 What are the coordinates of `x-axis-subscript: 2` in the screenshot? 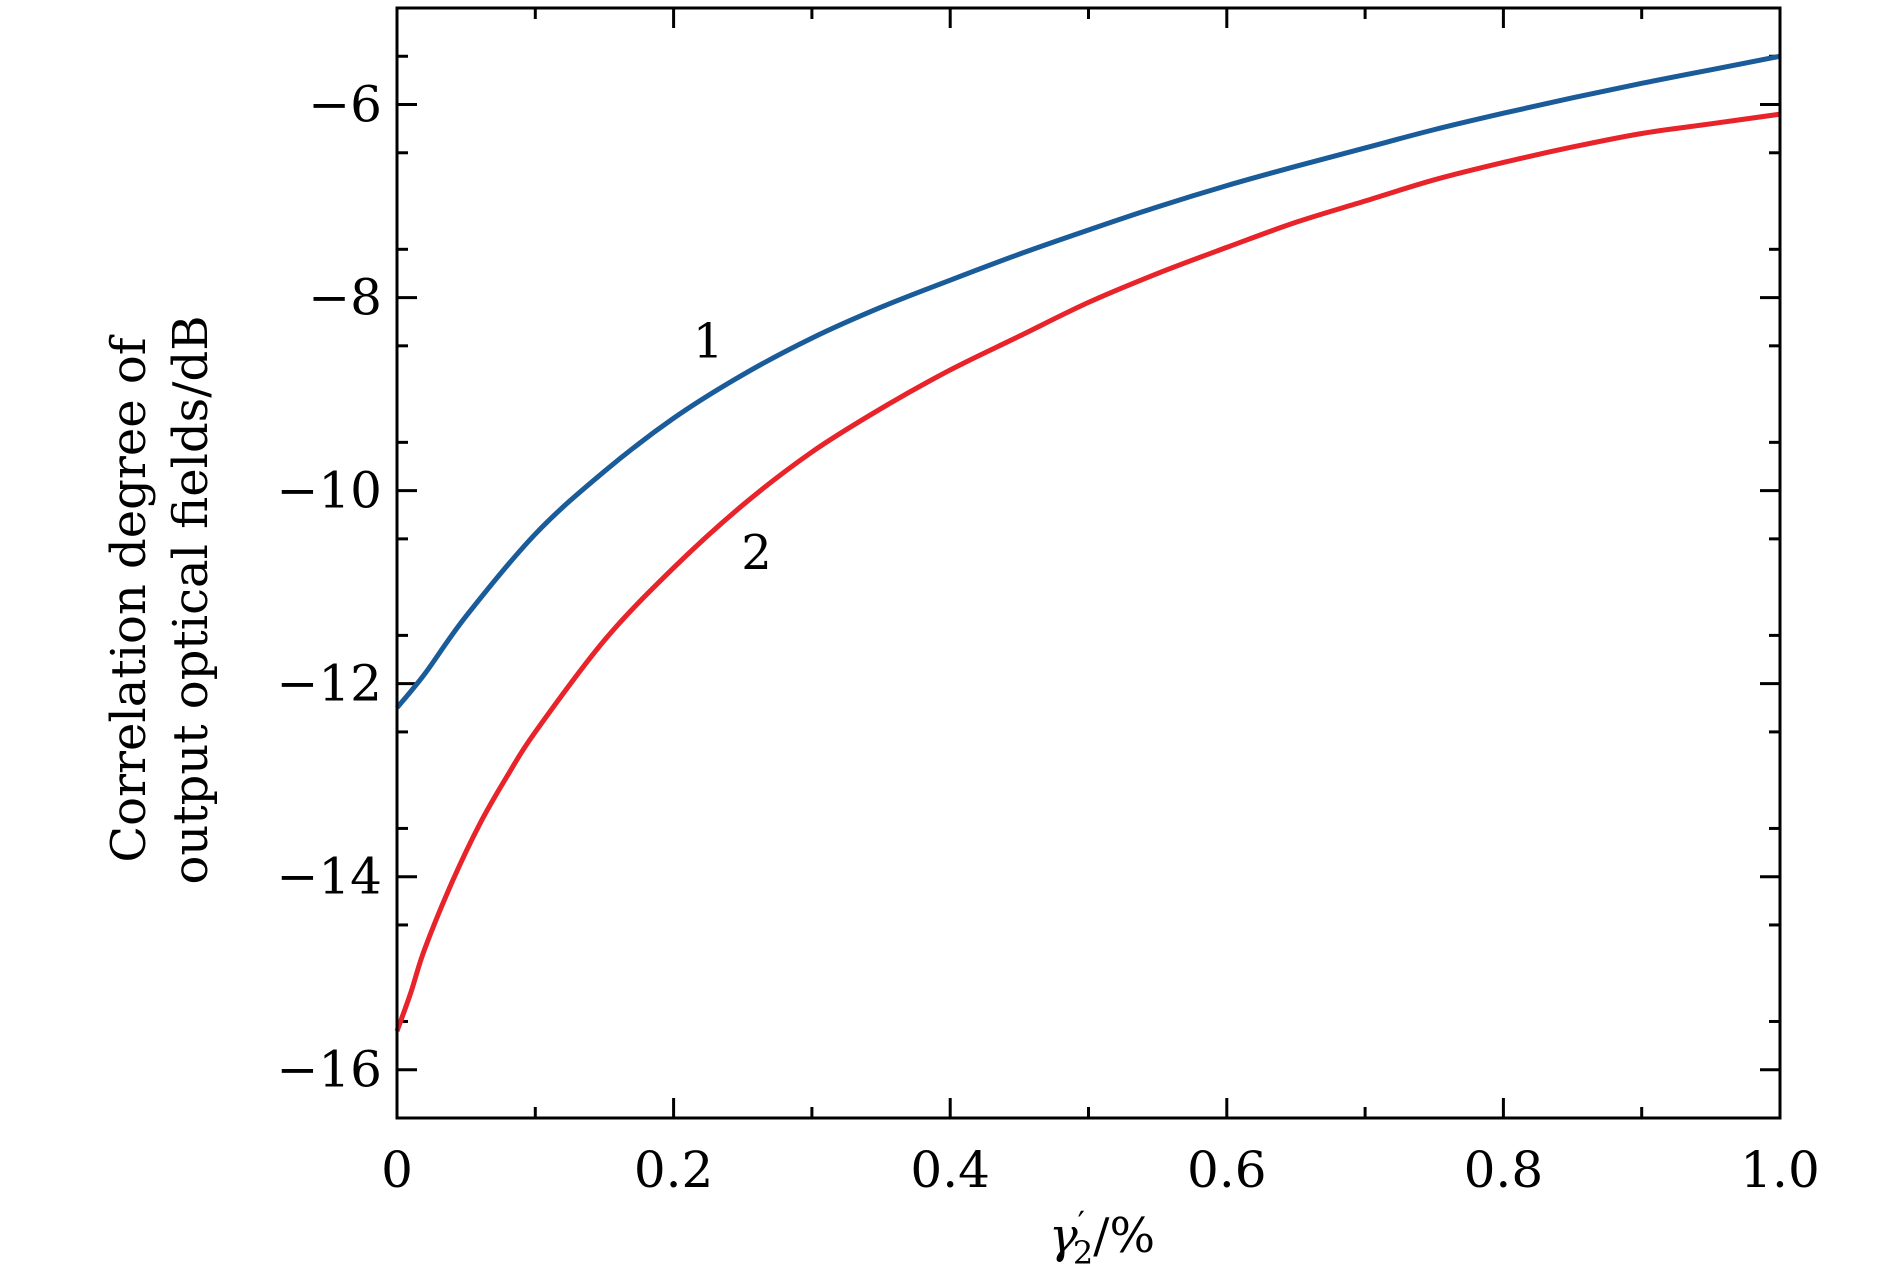 It's located at (1083, 1253).